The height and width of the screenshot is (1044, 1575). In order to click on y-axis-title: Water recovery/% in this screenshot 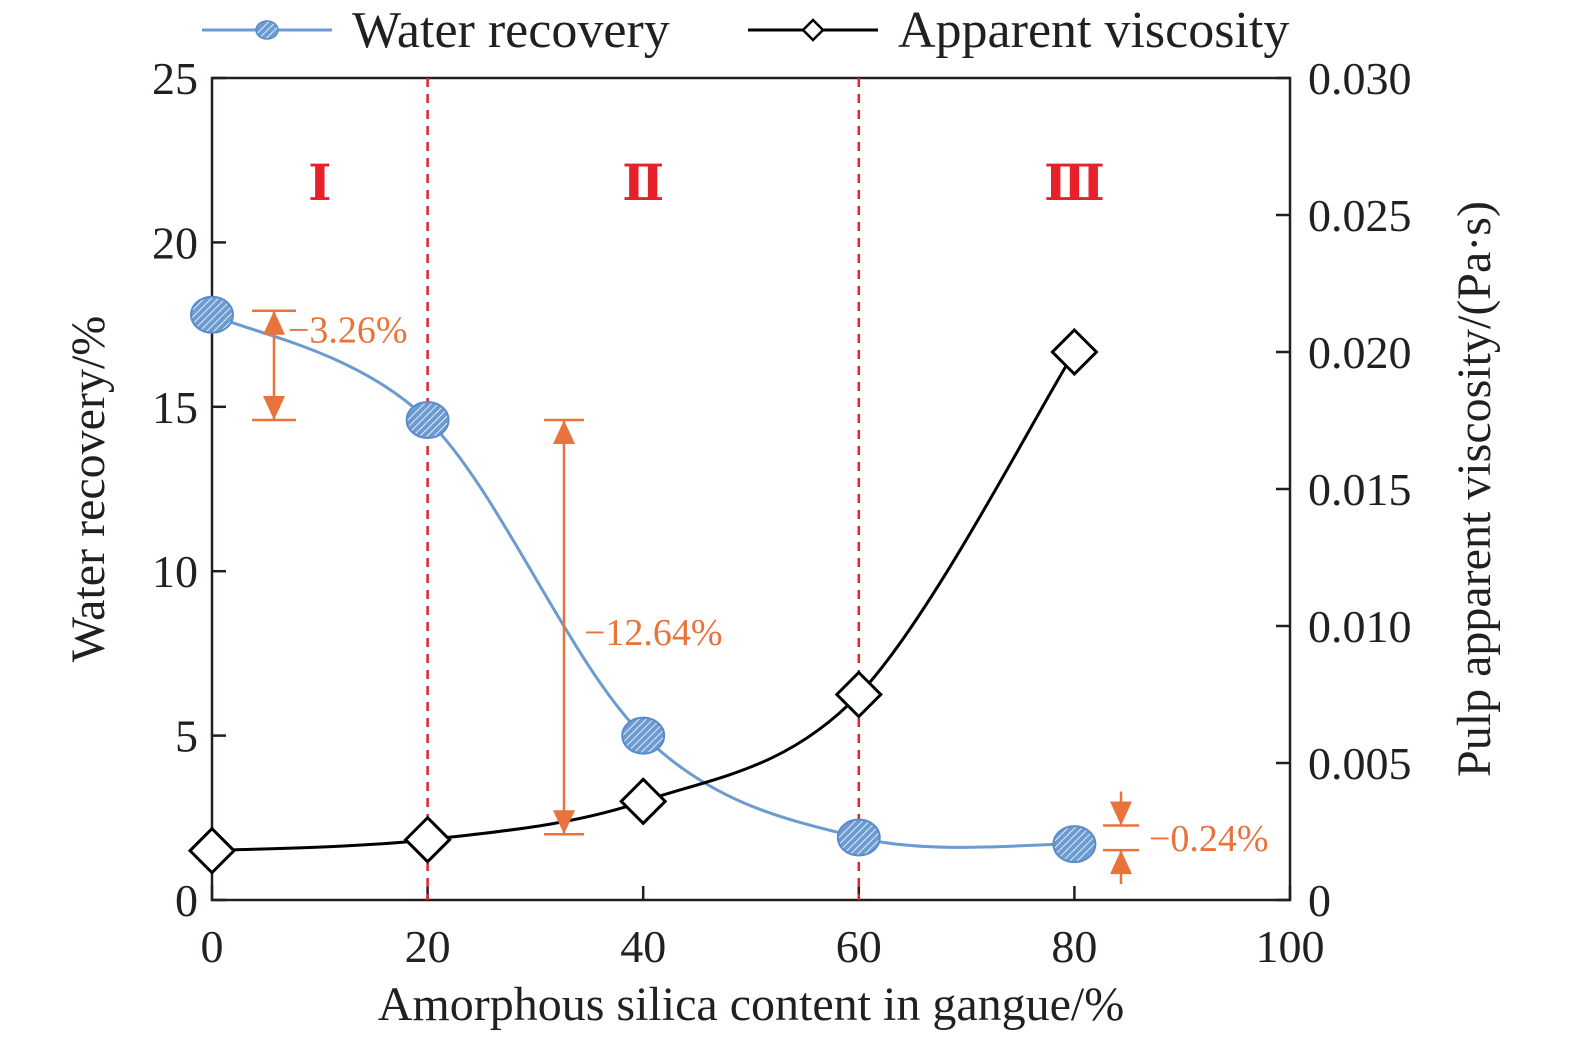, I will do `click(88, 489)`.